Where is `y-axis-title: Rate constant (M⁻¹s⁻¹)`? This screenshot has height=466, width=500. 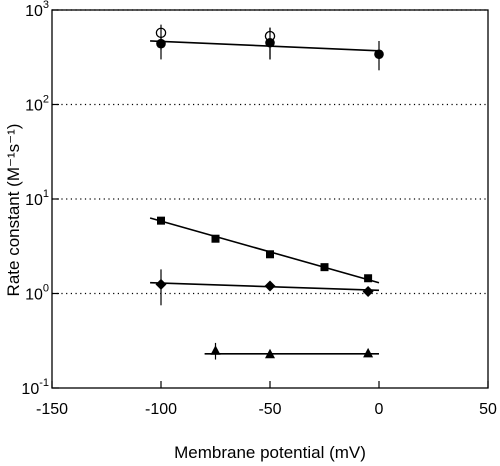
y-axis-title: Rate constant (M⁻¹s⁻¹) is located at coordinates (13, 210).